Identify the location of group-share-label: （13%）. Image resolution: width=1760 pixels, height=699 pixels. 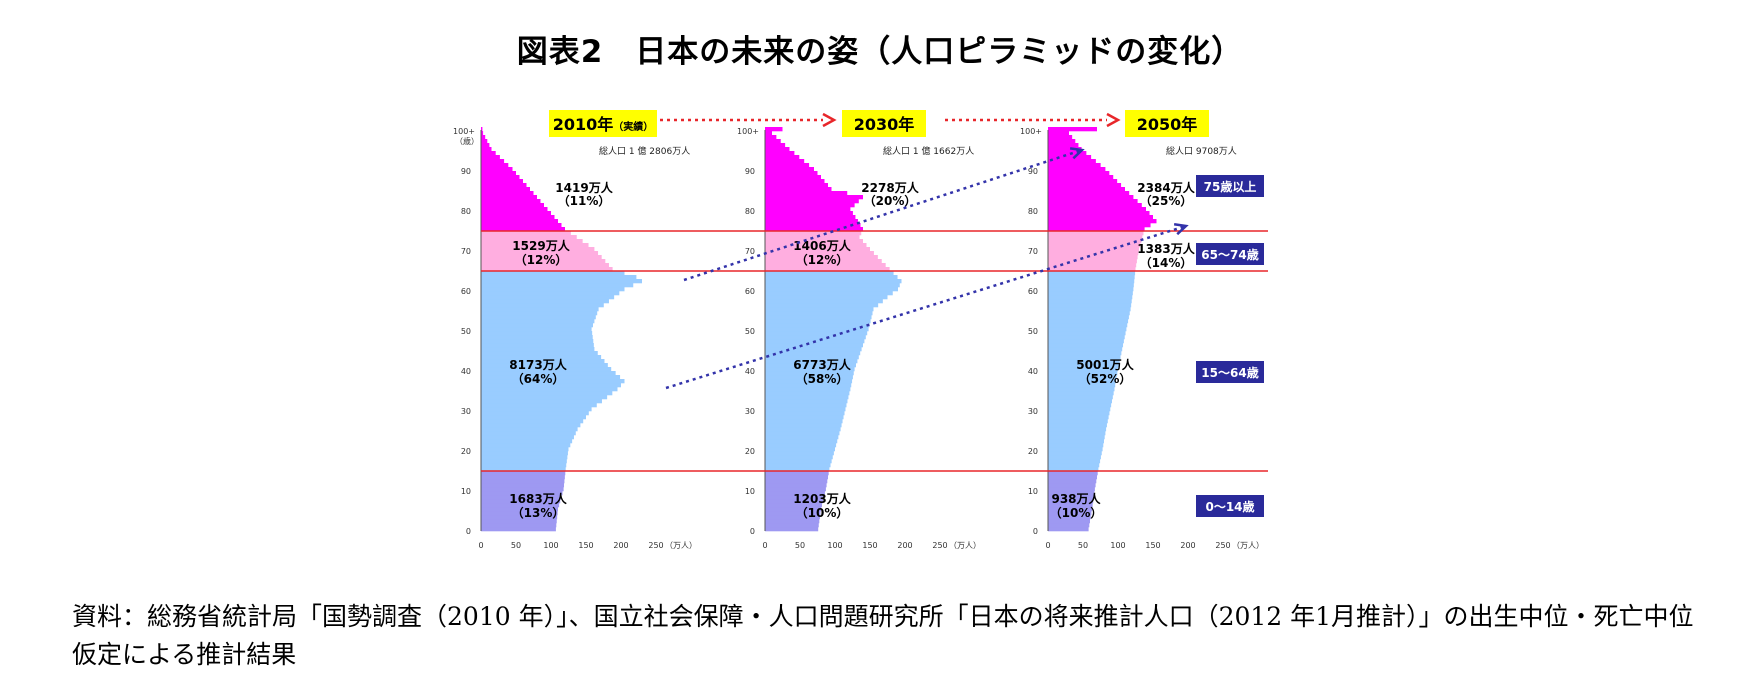
(538, 512).